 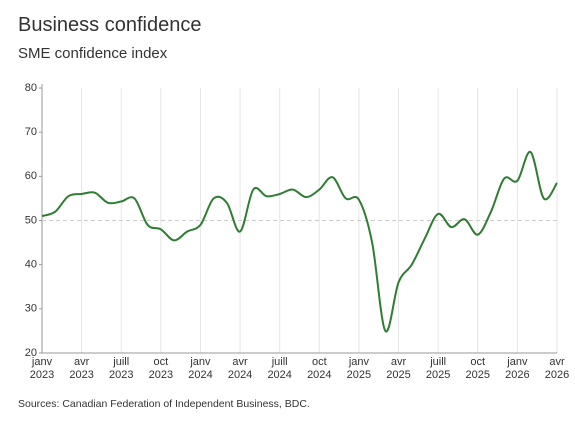 I want to click on x-tick-label: juill 2025, so click(x=438, y=368).